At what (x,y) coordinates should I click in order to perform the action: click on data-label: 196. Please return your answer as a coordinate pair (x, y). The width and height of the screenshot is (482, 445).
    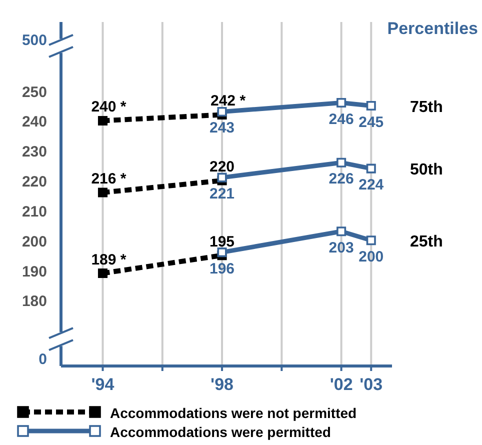
    Looking at the image, I should click on (222, 269).